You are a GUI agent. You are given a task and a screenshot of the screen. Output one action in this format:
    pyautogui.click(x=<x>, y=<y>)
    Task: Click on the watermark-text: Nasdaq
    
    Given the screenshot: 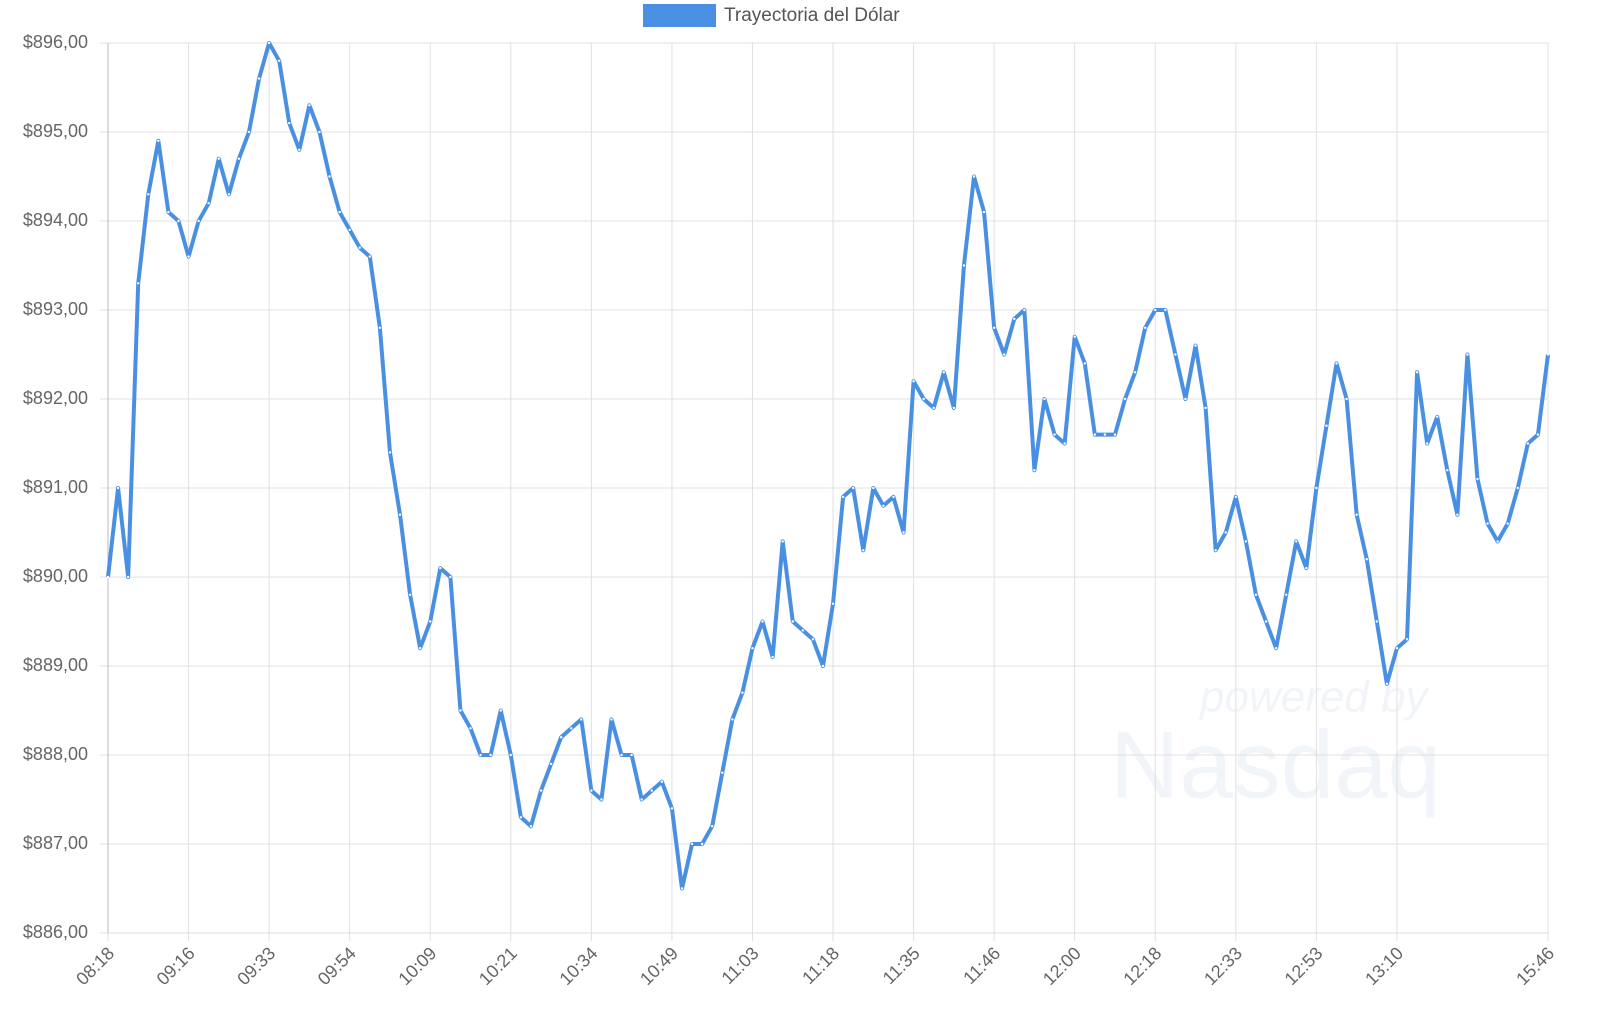 What is the action you would take?
    pyautogui.click(x=1275, y=764)
    